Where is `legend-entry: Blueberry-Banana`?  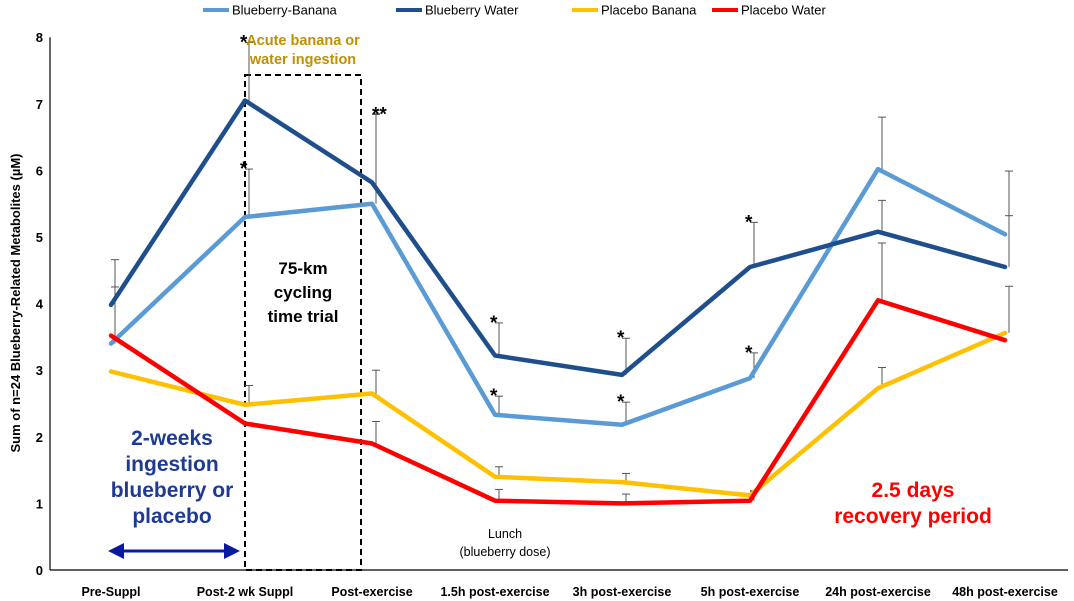 legend-entry: Blueberry-Banana is located at coordinates (285, 10).